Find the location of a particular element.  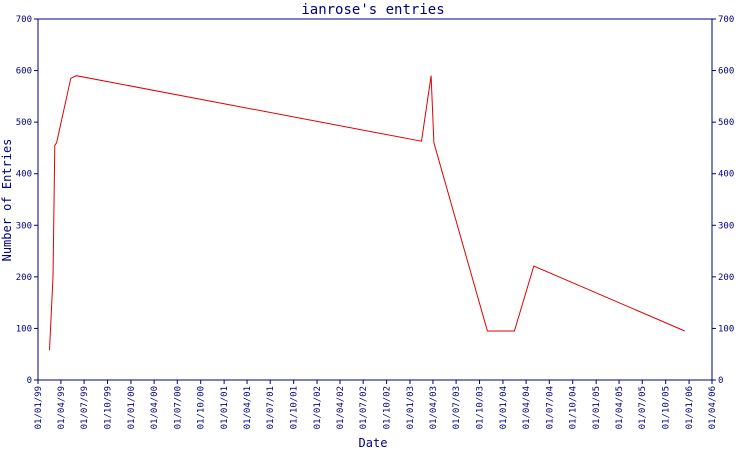

x-tick-label: 01/04/06 is located at coordinates (713, 407).